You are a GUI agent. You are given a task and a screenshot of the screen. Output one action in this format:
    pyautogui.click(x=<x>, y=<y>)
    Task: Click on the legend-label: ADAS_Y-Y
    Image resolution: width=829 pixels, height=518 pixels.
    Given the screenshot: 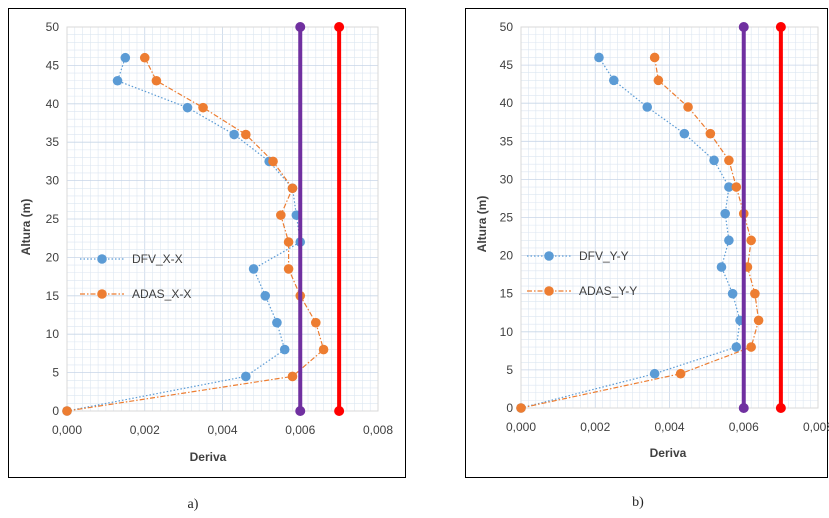 What is the action you would take?
    pyautogui.click(x=608, y=291)
    